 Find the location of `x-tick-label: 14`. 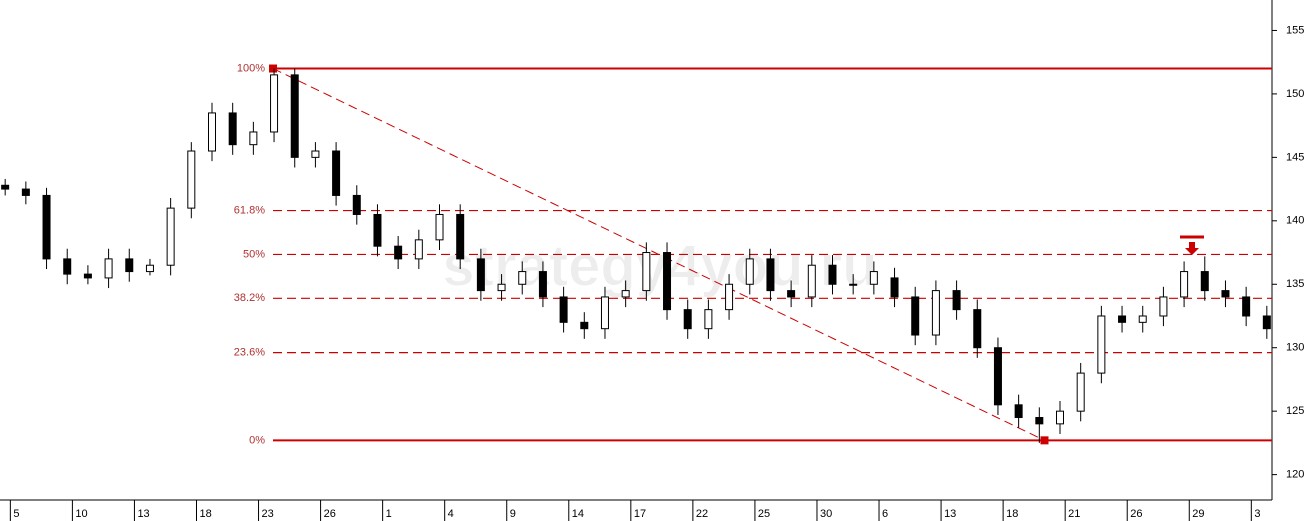

x-tick-label: 14 is located at coordinates (578, 514).